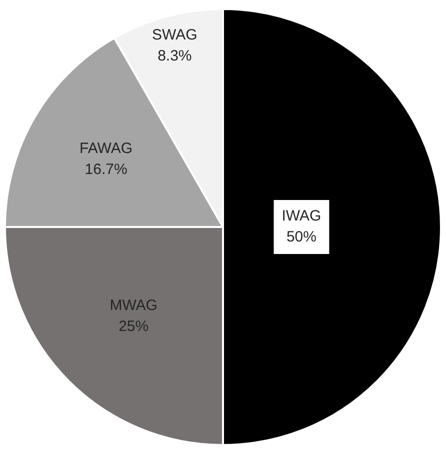  Describe the element at coordinates (133, 327) in the screenshot. I see `data-label: 25%` at that location.